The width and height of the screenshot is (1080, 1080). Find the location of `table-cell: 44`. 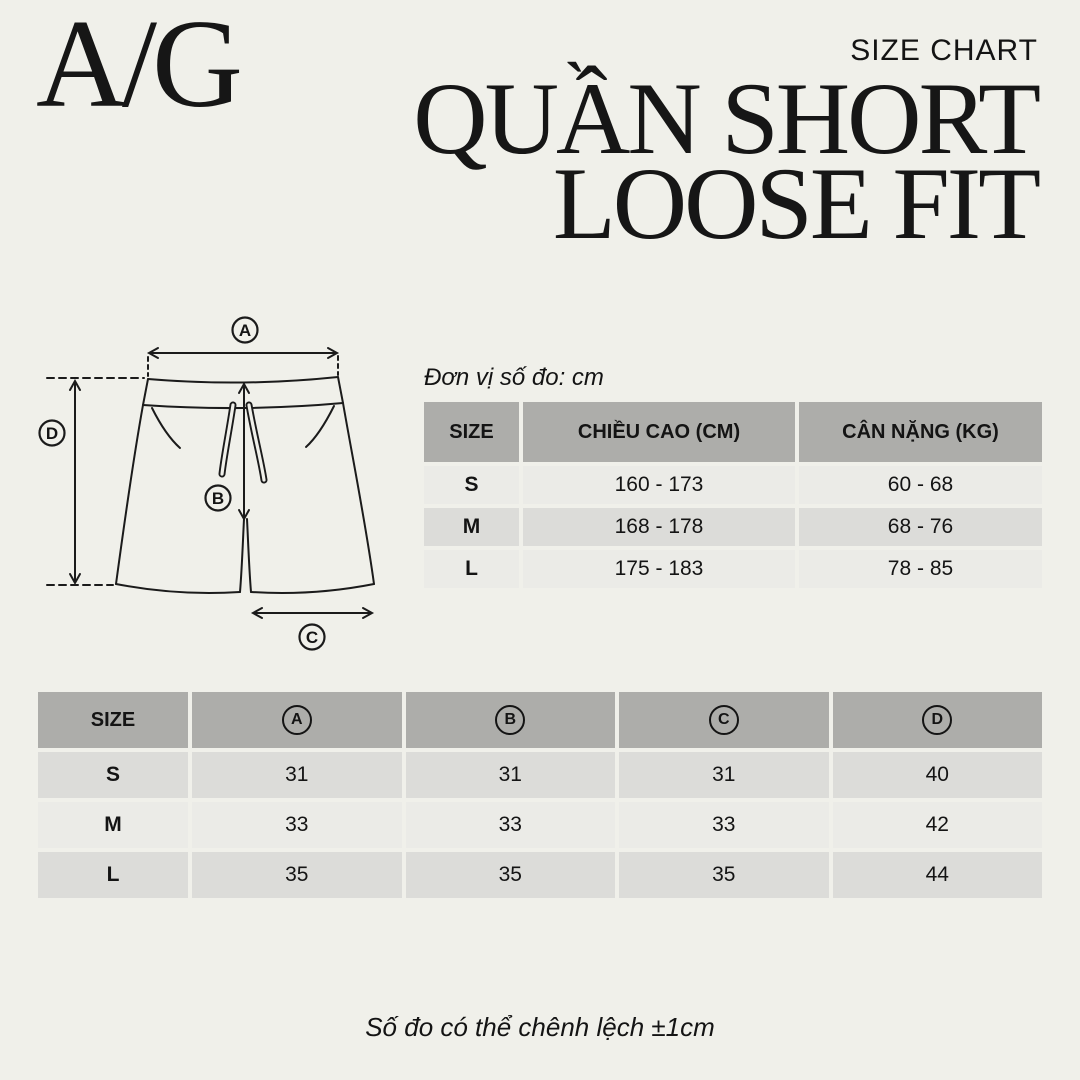

table-cell: 44 is located at coordinates (937, 875).